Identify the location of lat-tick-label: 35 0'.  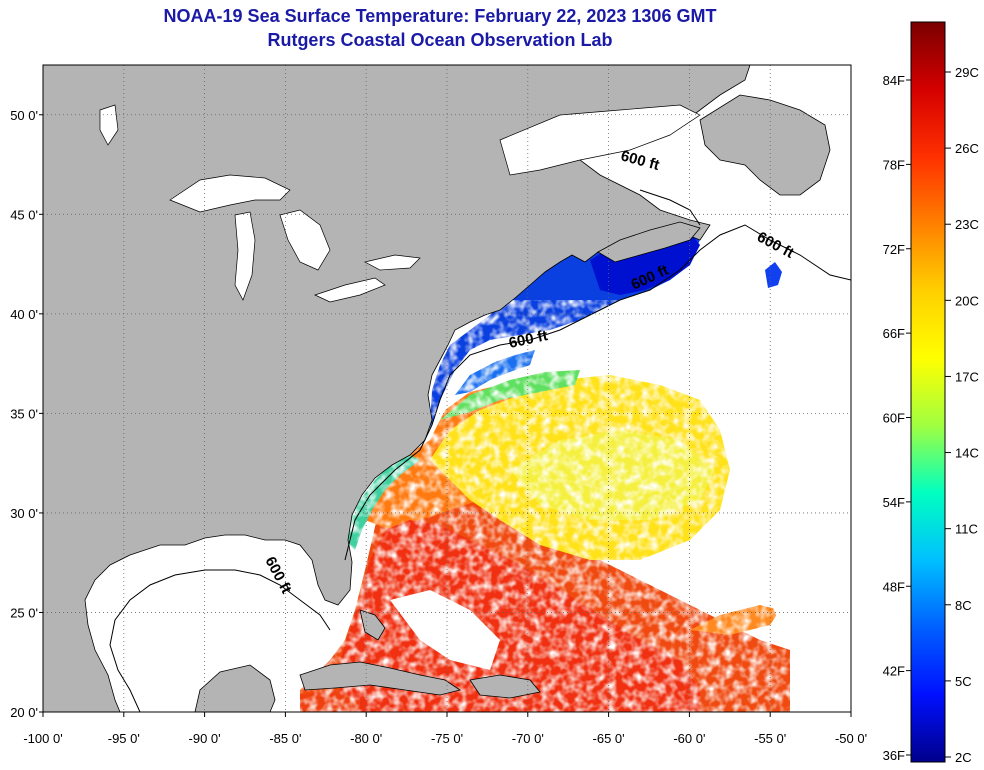
(24, 413).